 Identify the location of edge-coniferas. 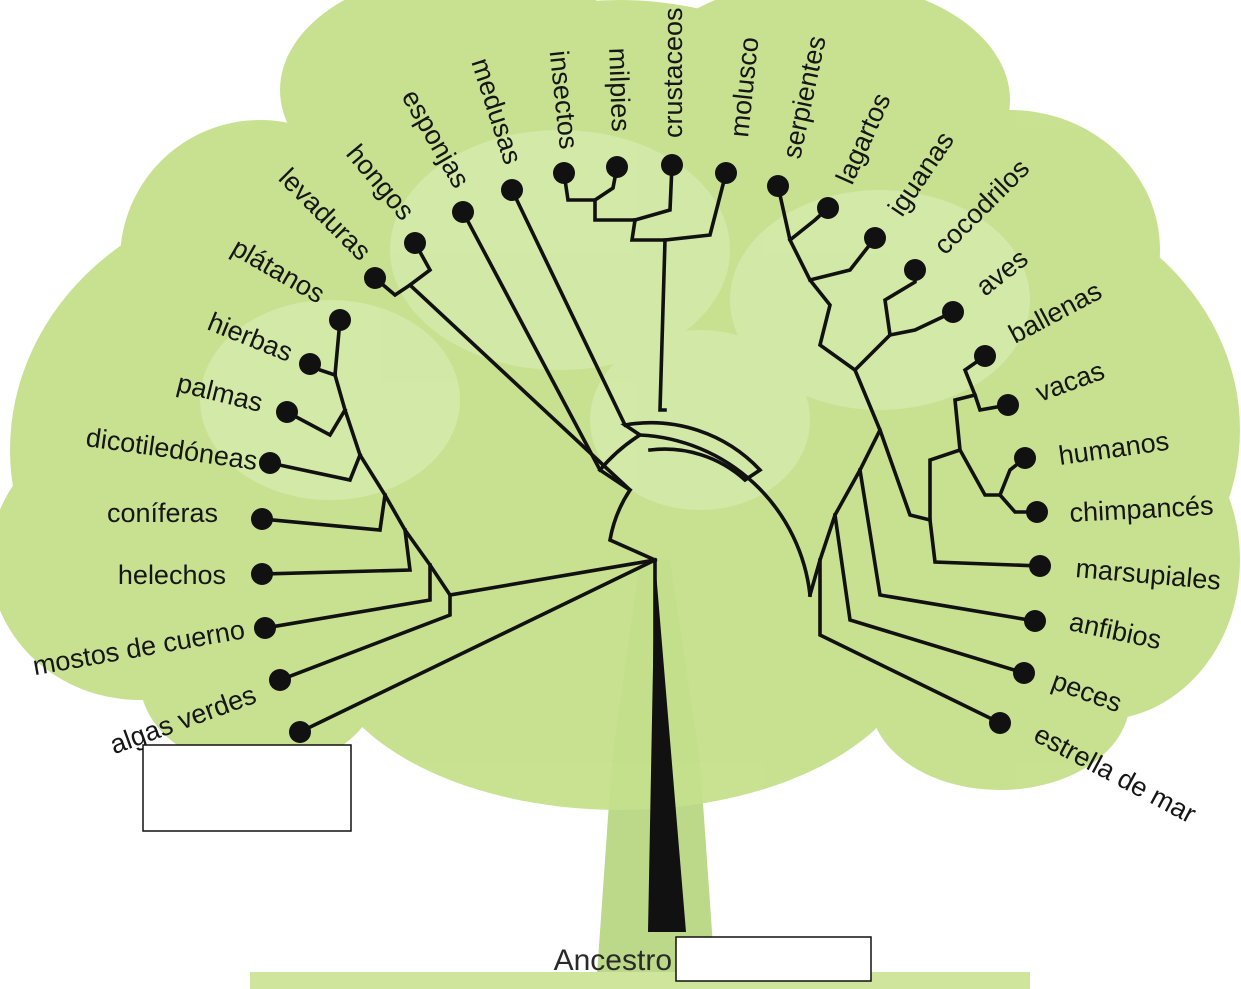
(324, 512).